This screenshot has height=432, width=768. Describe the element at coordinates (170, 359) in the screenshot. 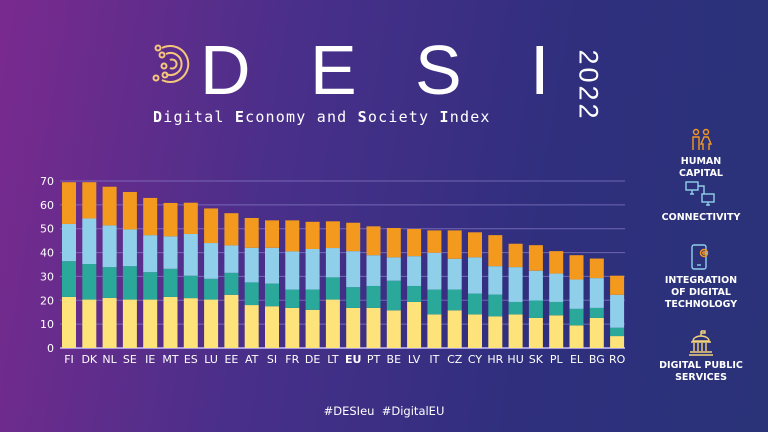

I see `x-tick-label: MT` at that location.